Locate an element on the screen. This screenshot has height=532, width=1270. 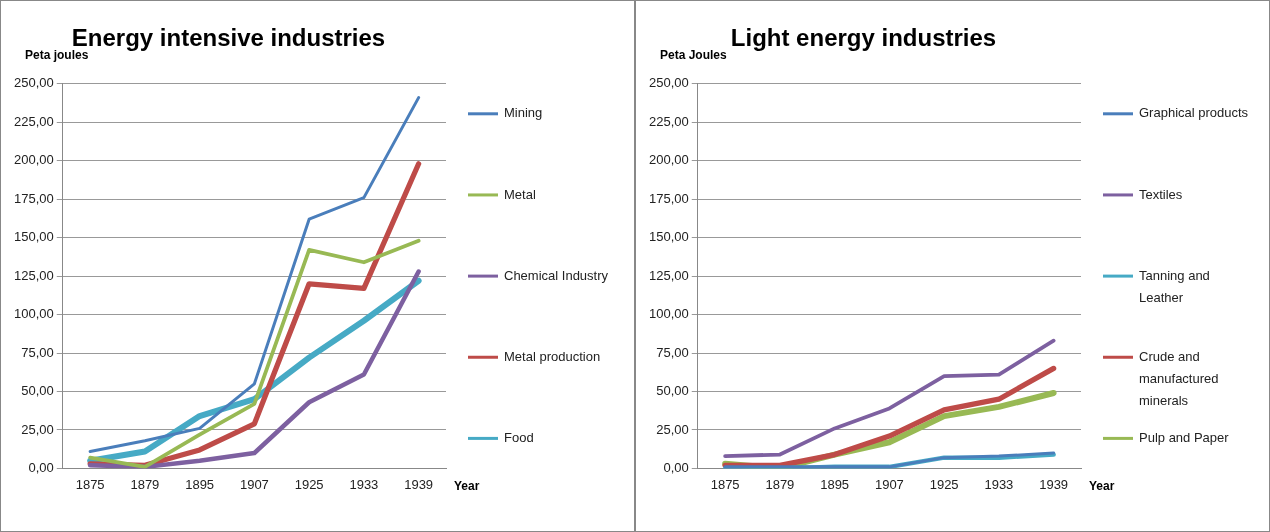
legend-label: Metal production is located at coordinates (552, 356).